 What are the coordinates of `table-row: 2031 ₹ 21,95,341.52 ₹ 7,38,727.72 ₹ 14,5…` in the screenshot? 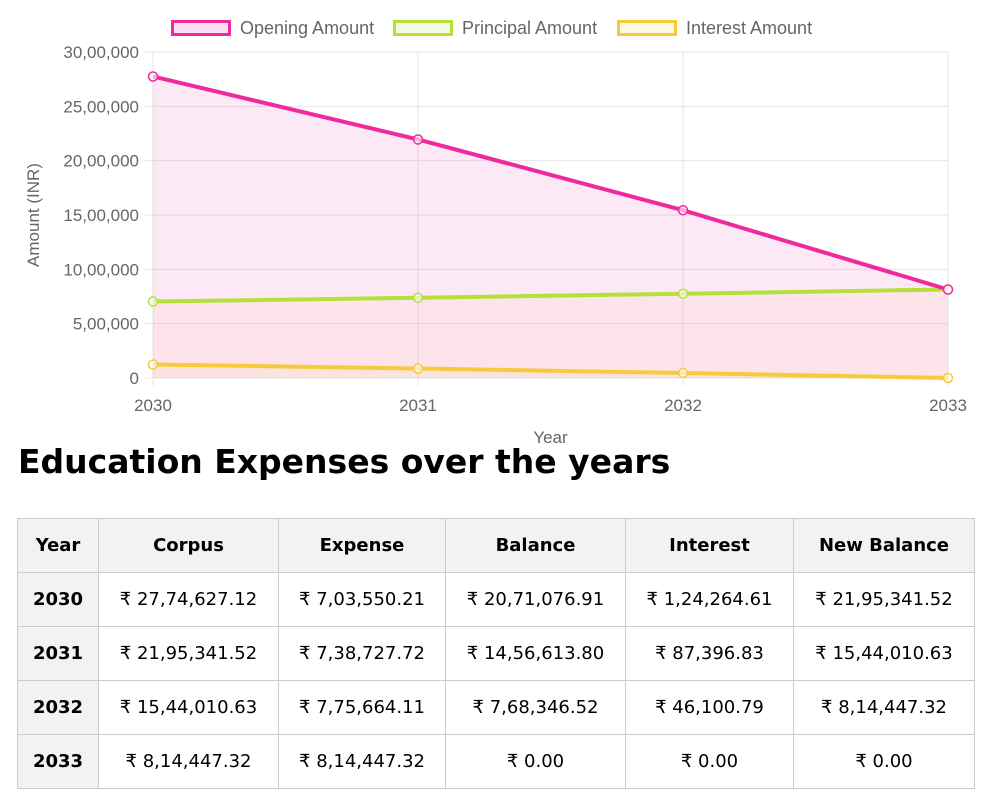 It's located at (496, 653).